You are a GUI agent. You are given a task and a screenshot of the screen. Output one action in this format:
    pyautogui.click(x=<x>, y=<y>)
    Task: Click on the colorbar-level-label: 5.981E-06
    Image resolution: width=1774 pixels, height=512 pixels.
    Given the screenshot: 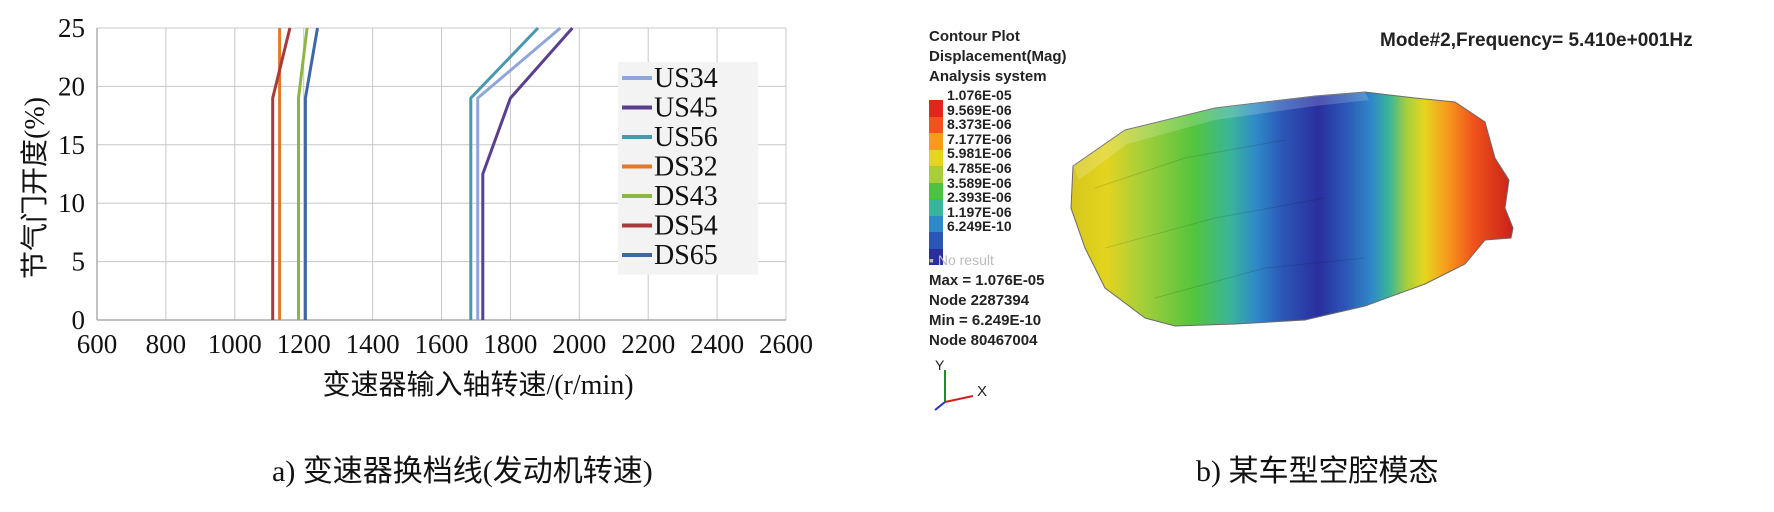 What is the action you would take?
    pyautogui.click(x=979, y=153)
    